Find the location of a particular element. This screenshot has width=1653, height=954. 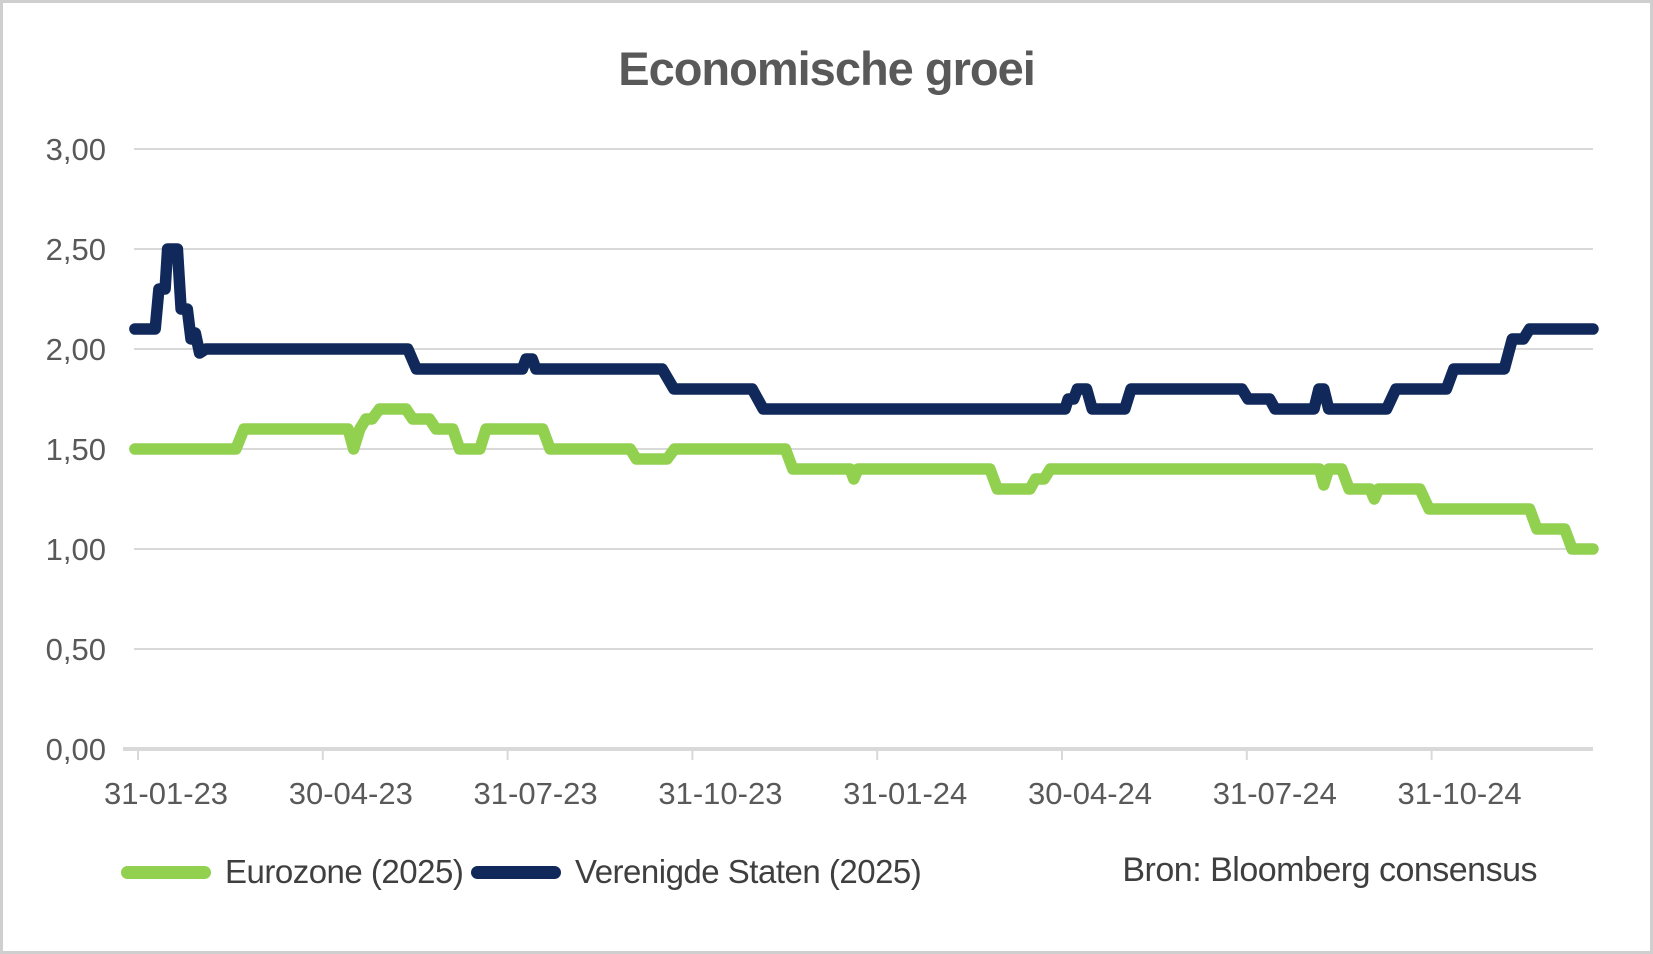

x-axis-tick-label: 31-07-24 is located at coordinates (1275, 793).